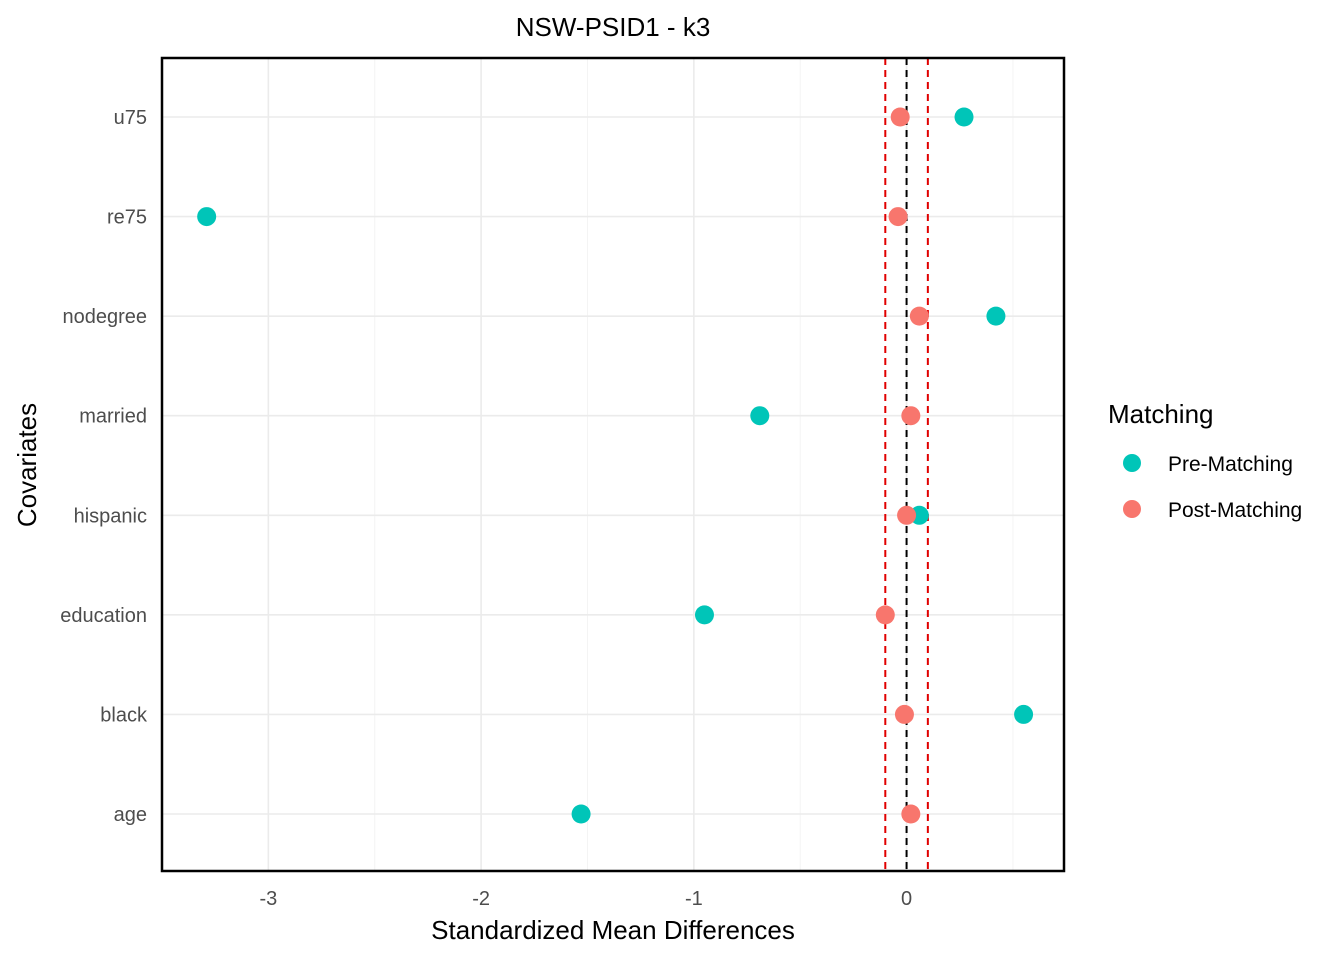  What do you see at coordinates (481, 899) in the screenshot?
I see `x-tick-label: -2` at bounding box center [481, 899].